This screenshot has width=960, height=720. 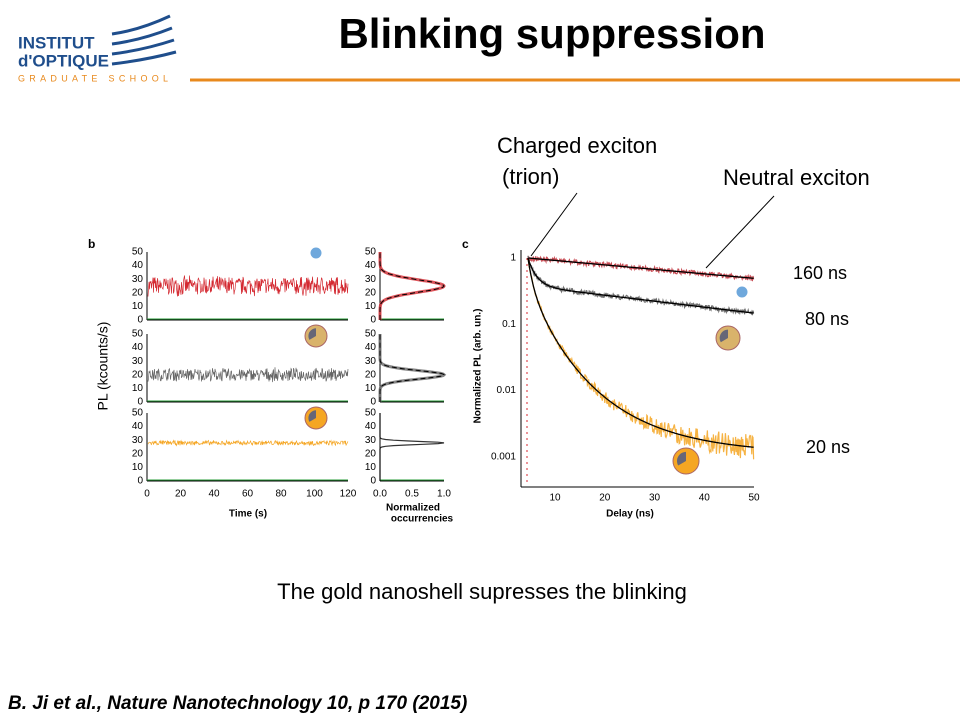 What do you see at coordinates (412, 494) in the screenshot?
I see `tick-label: 0.5` at bounding box center [412, 494].